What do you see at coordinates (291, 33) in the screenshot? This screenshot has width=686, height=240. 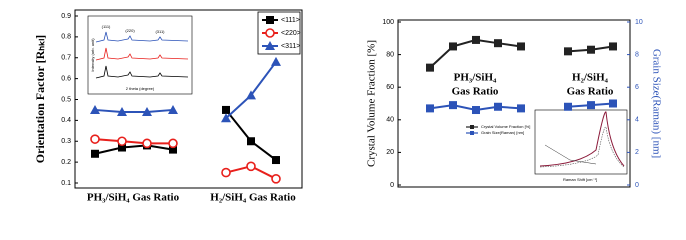 I see `legend-label: <220>` at bounding box center [291, 33].